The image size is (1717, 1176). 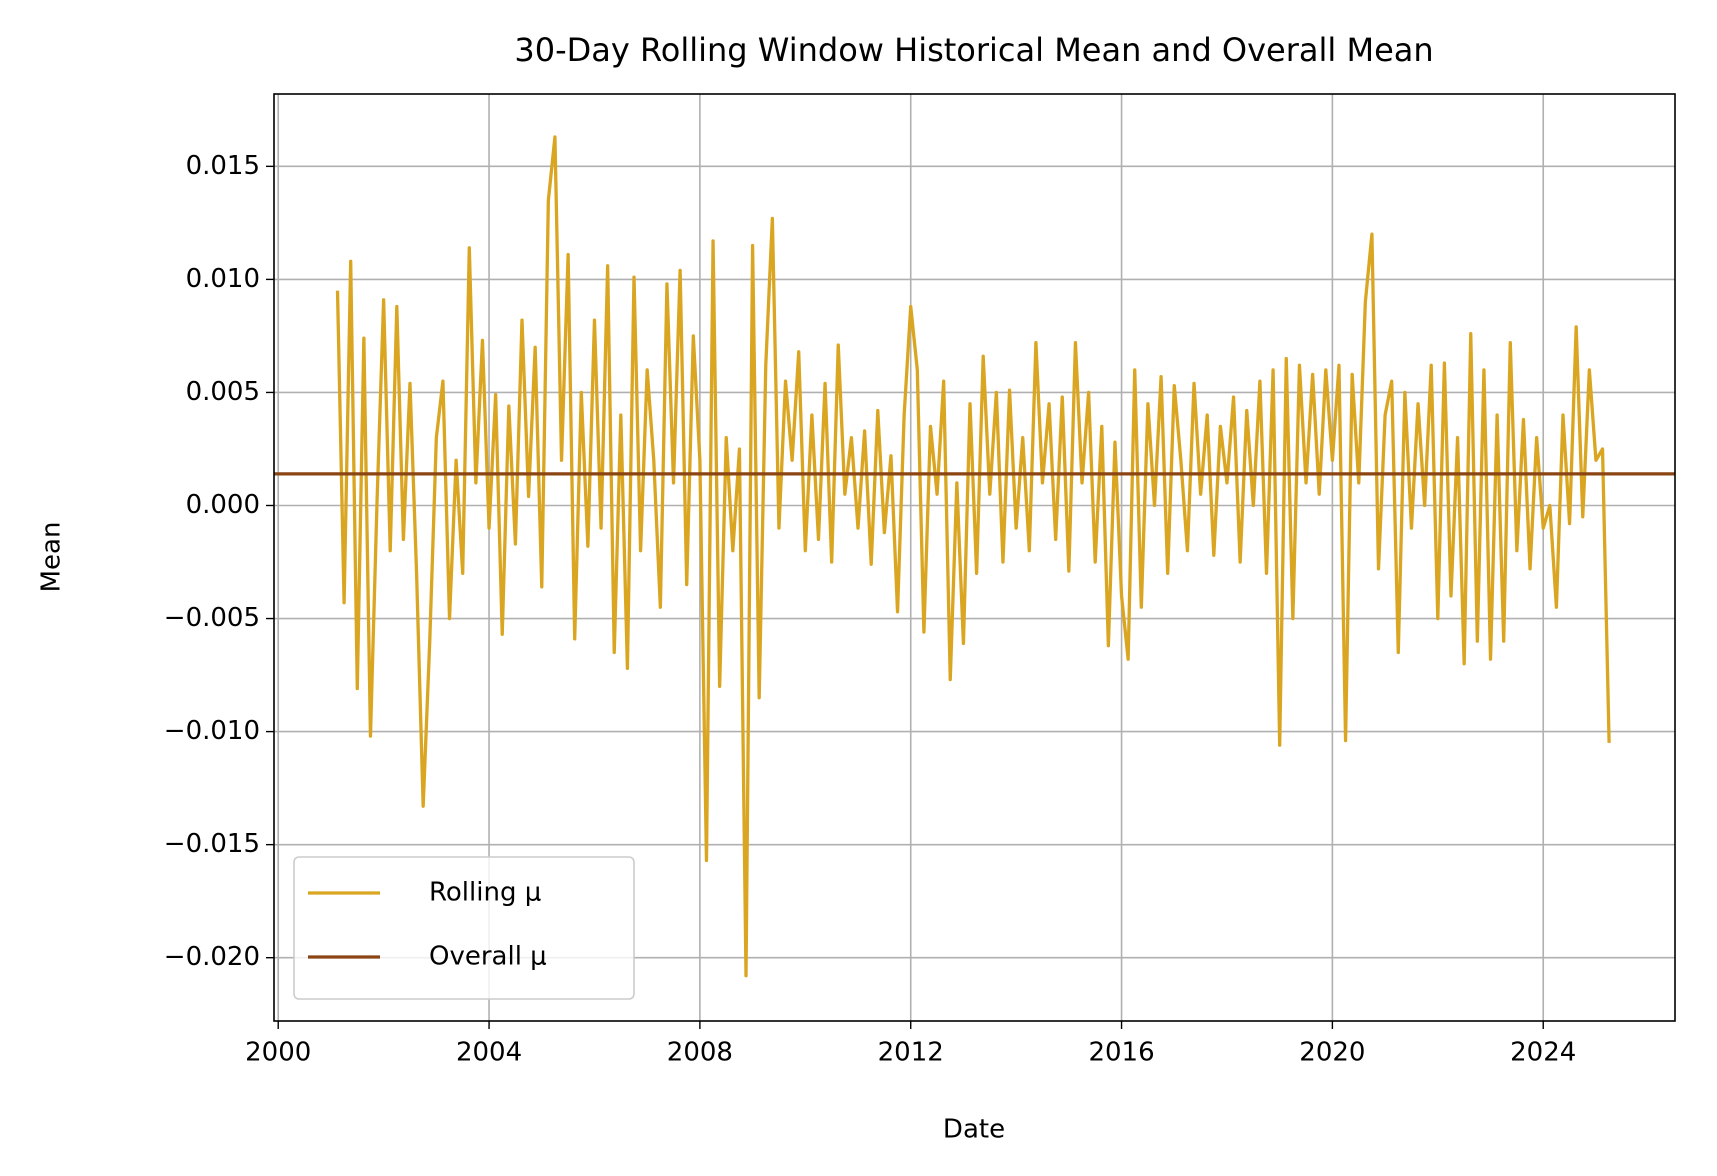 What do you see at coordinates (212, 957) in the screenshot?
I see `y-tick-label: −0.020` at bounding box center [212, 957].